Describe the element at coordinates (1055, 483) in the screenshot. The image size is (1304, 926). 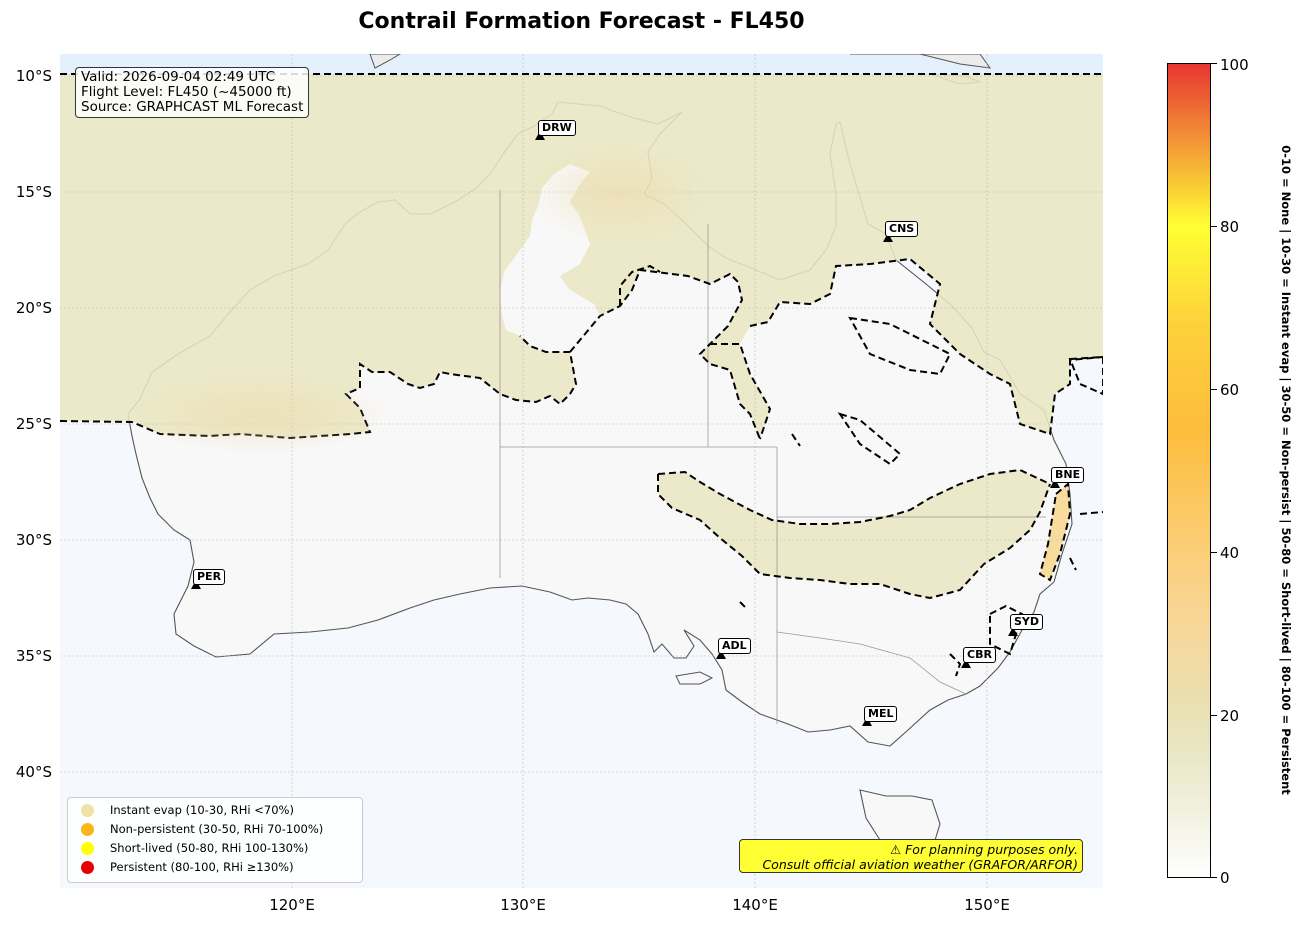
I see `city-marker-bne` at that location.